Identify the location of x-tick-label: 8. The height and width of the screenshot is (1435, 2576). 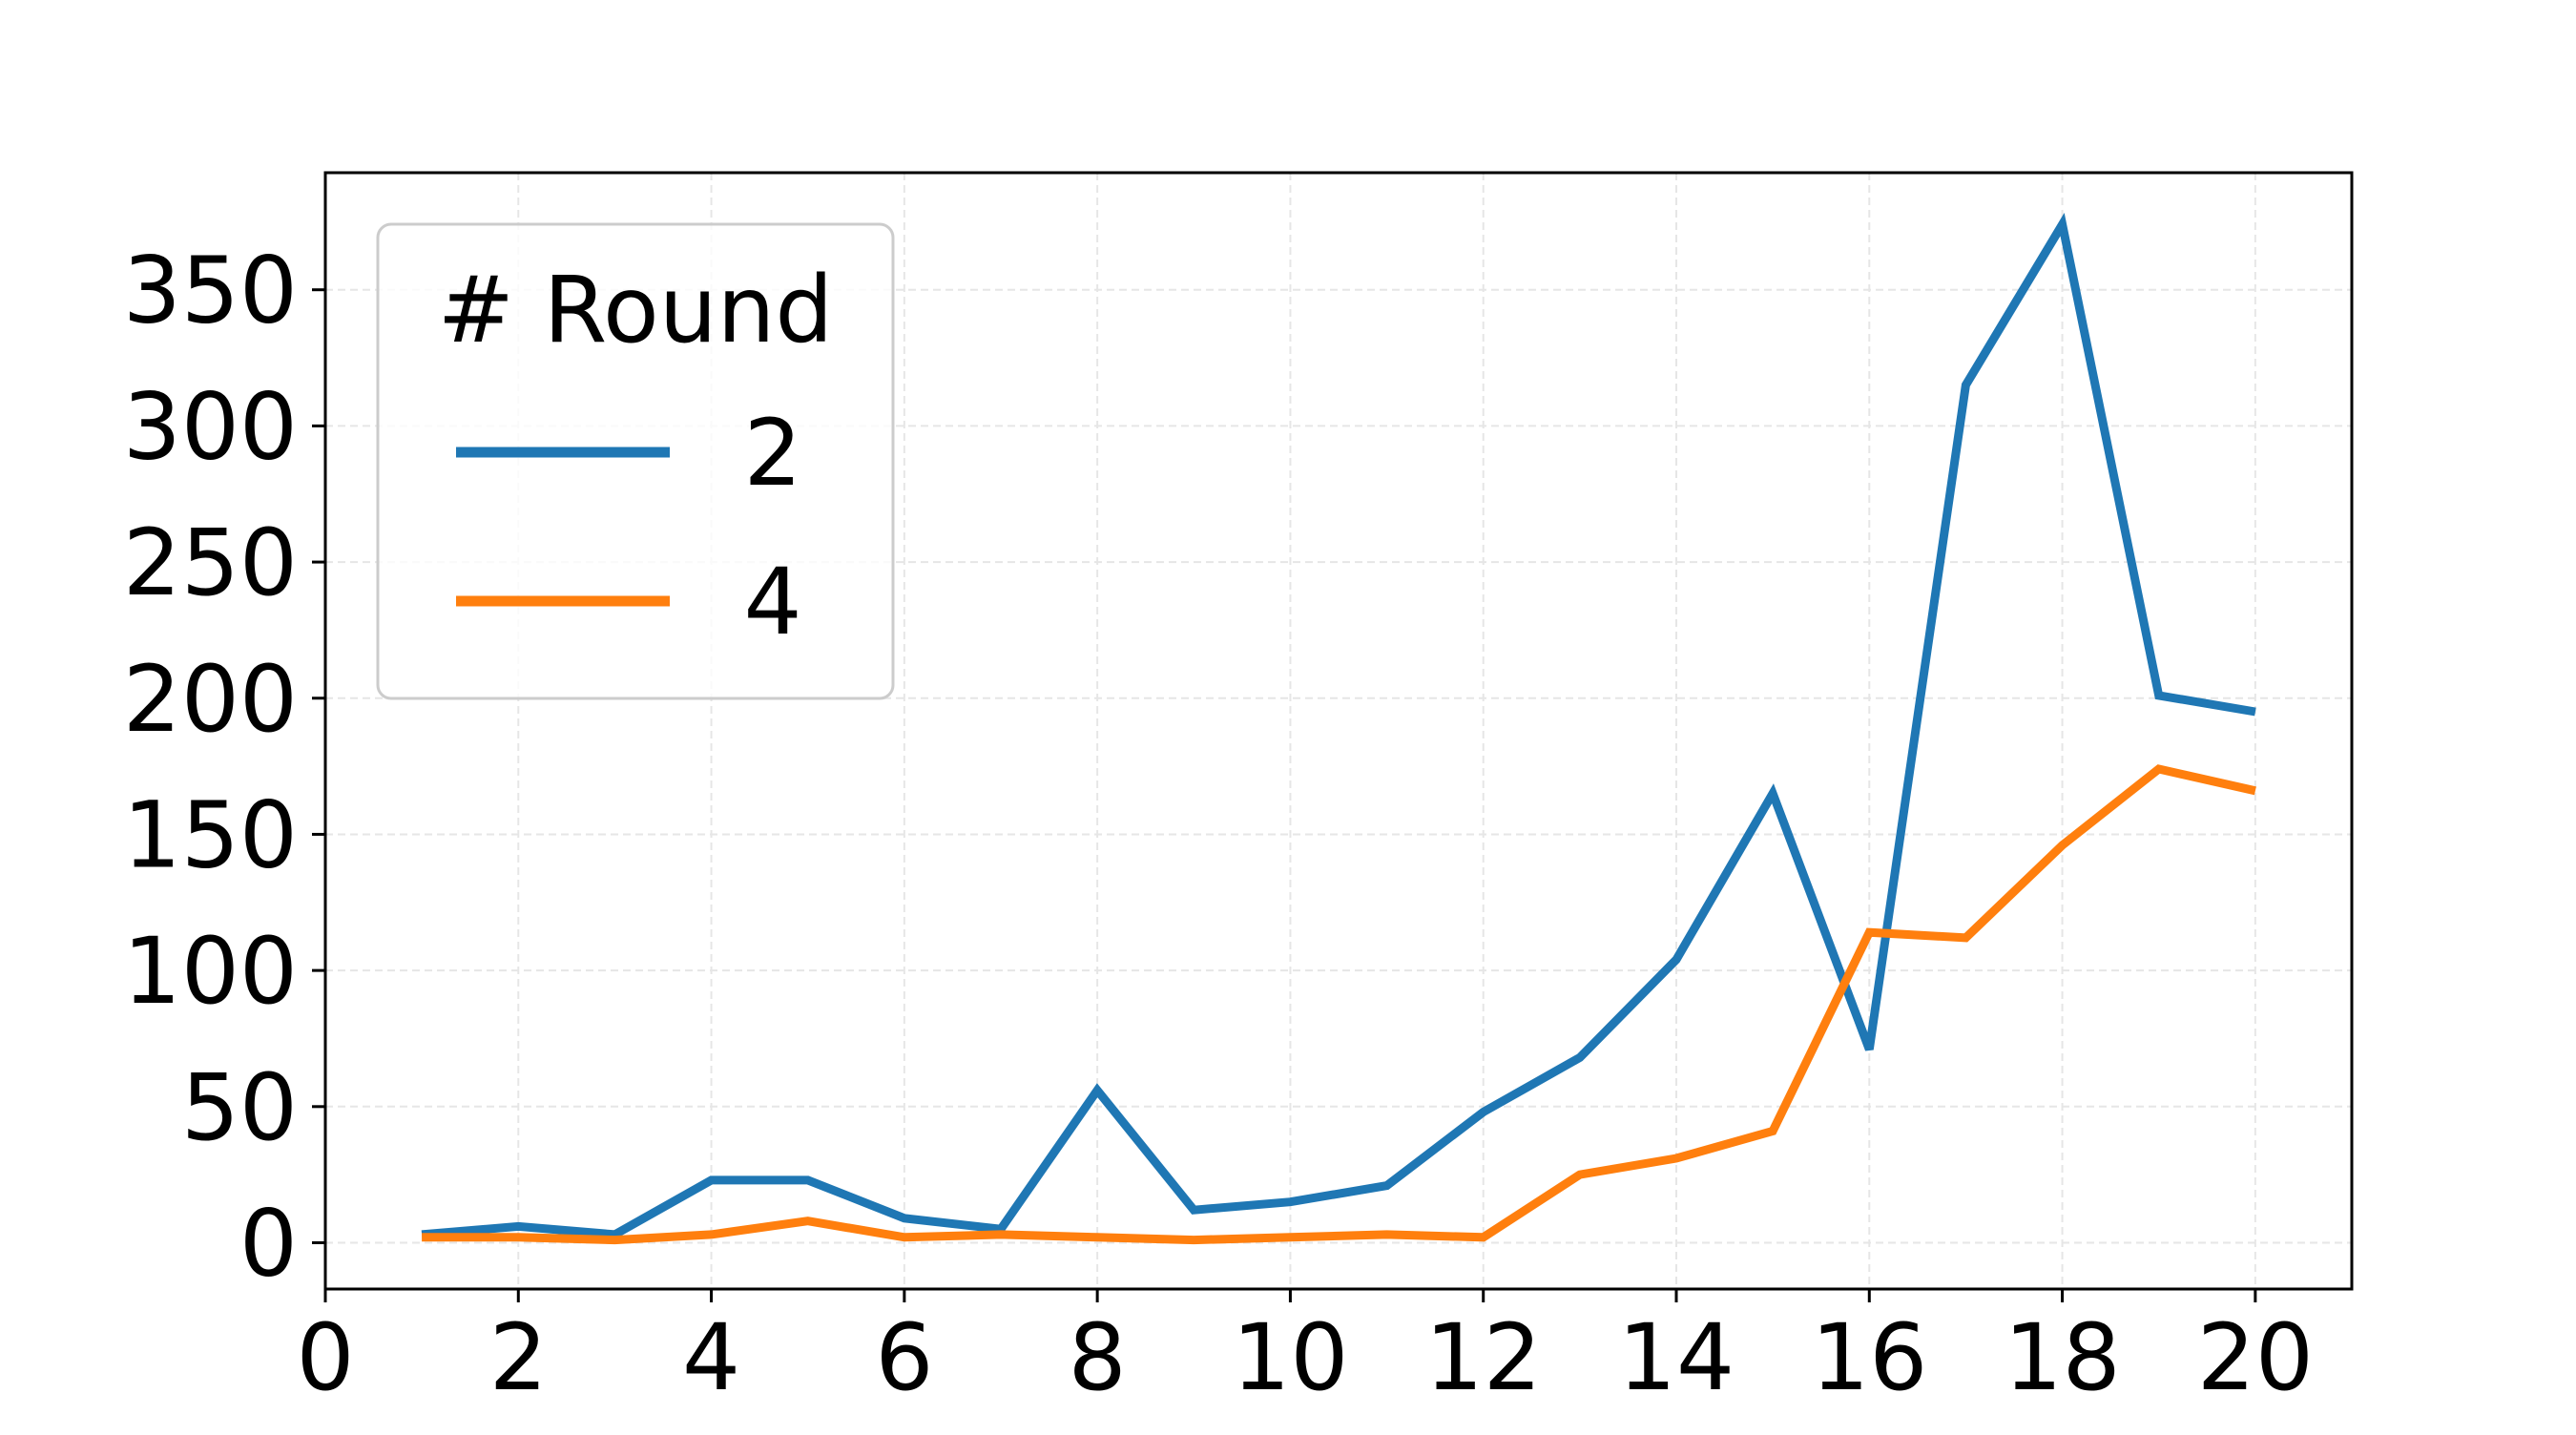
(1098, 1357).